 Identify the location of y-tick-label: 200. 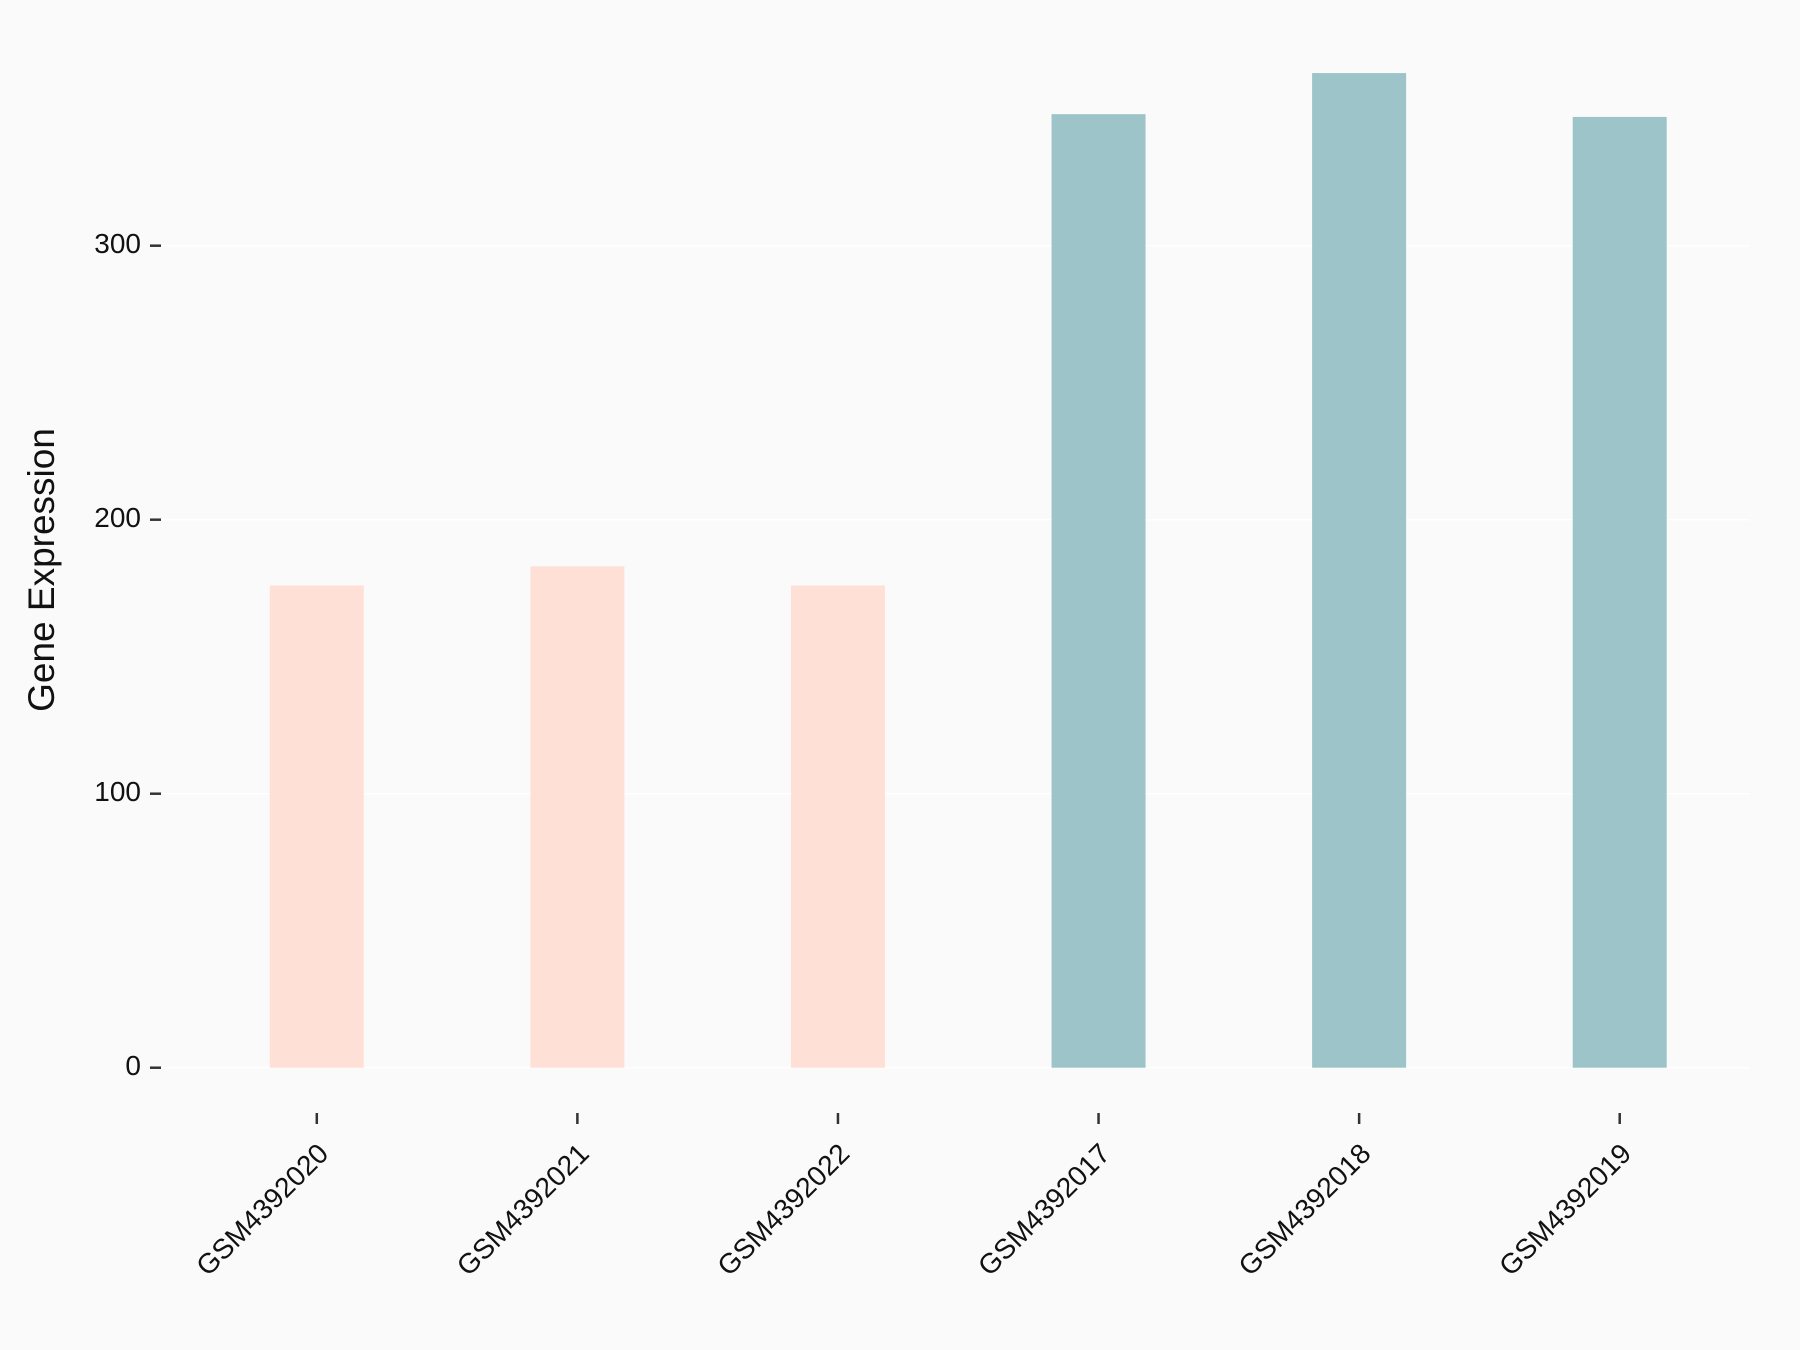
(117, 517).